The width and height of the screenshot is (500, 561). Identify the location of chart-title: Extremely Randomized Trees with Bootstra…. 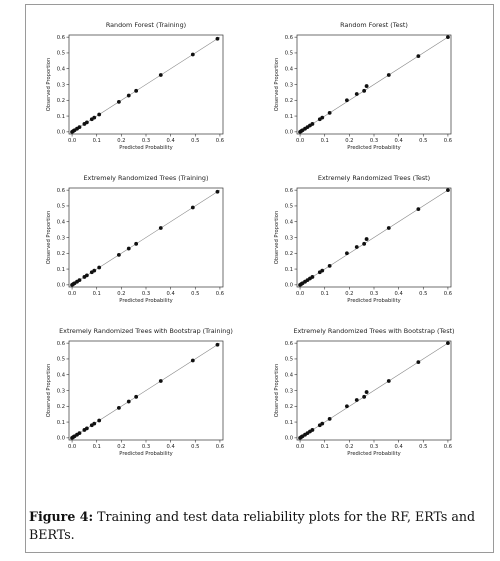
(373, 331).